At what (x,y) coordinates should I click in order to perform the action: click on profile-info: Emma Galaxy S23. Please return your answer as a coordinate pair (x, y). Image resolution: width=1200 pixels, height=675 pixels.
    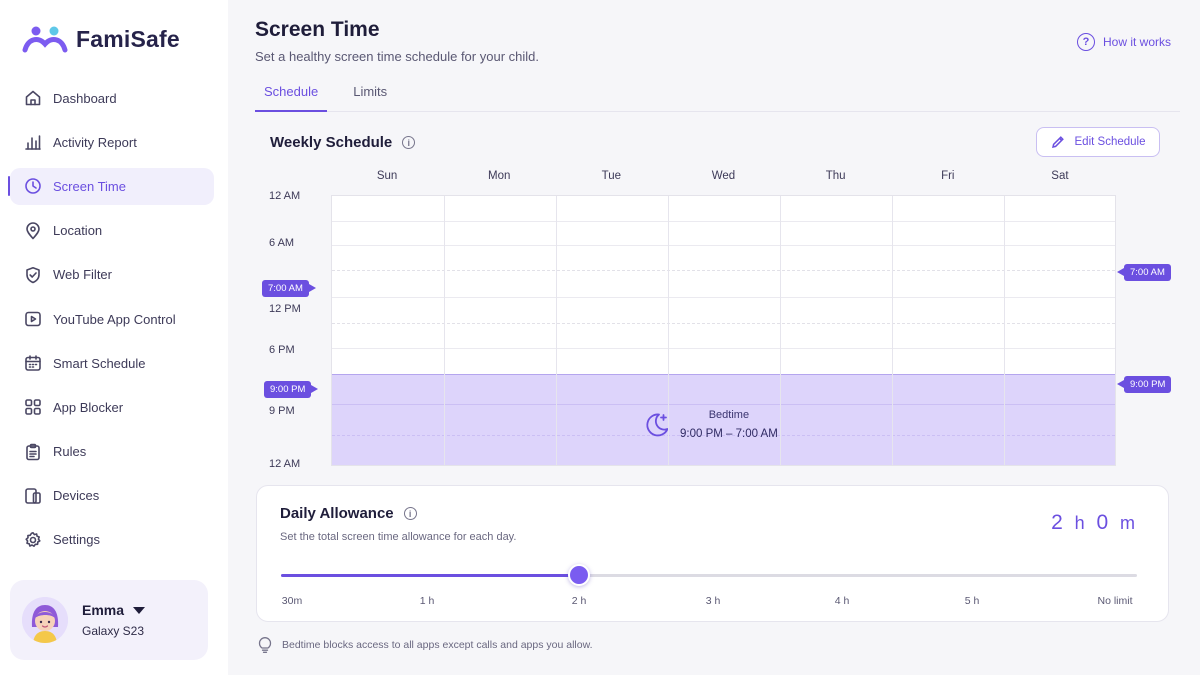
    Looking at the image, I should click on (114, 620).